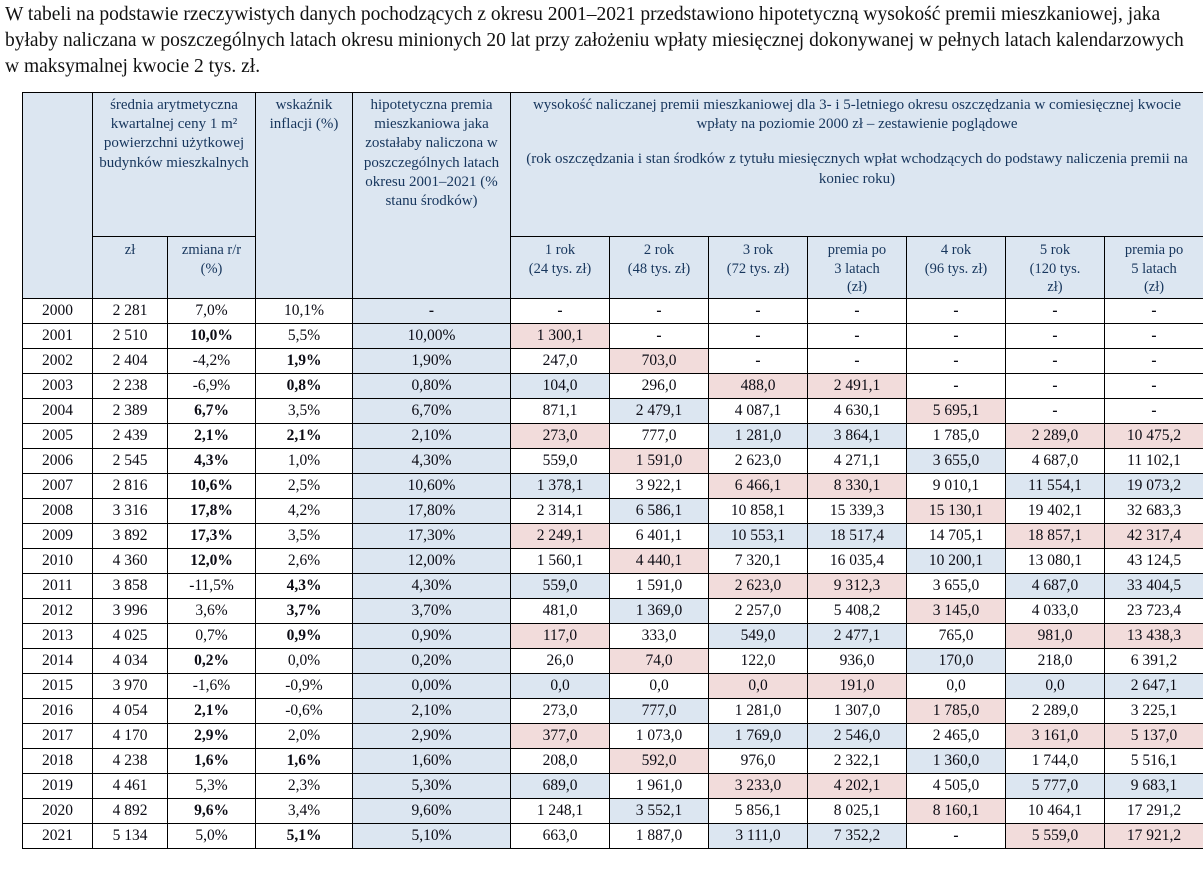 Image resolution: width=1203 pixels, height=893 pixels. What do you see at coordinates (57, 711) in the screenshot?
I see `year-cell: 2016` at bounding box center [57, 711].